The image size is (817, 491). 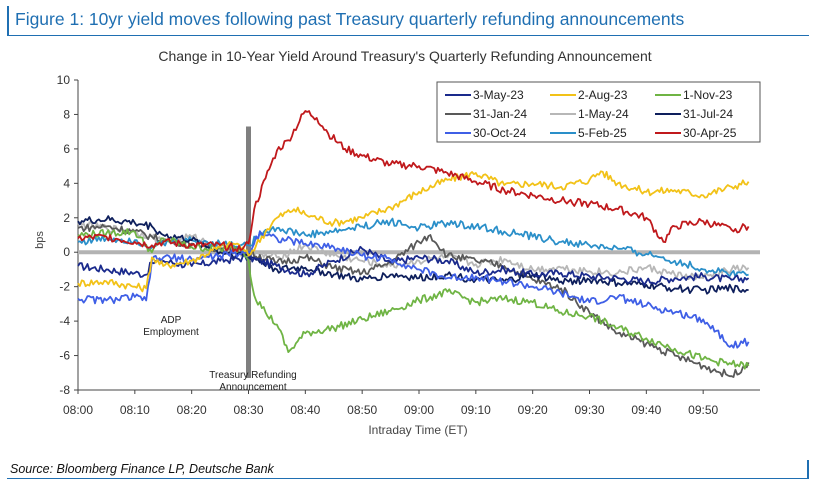 I want to click on y-tick-label: -6, so click(x=64, y=356).